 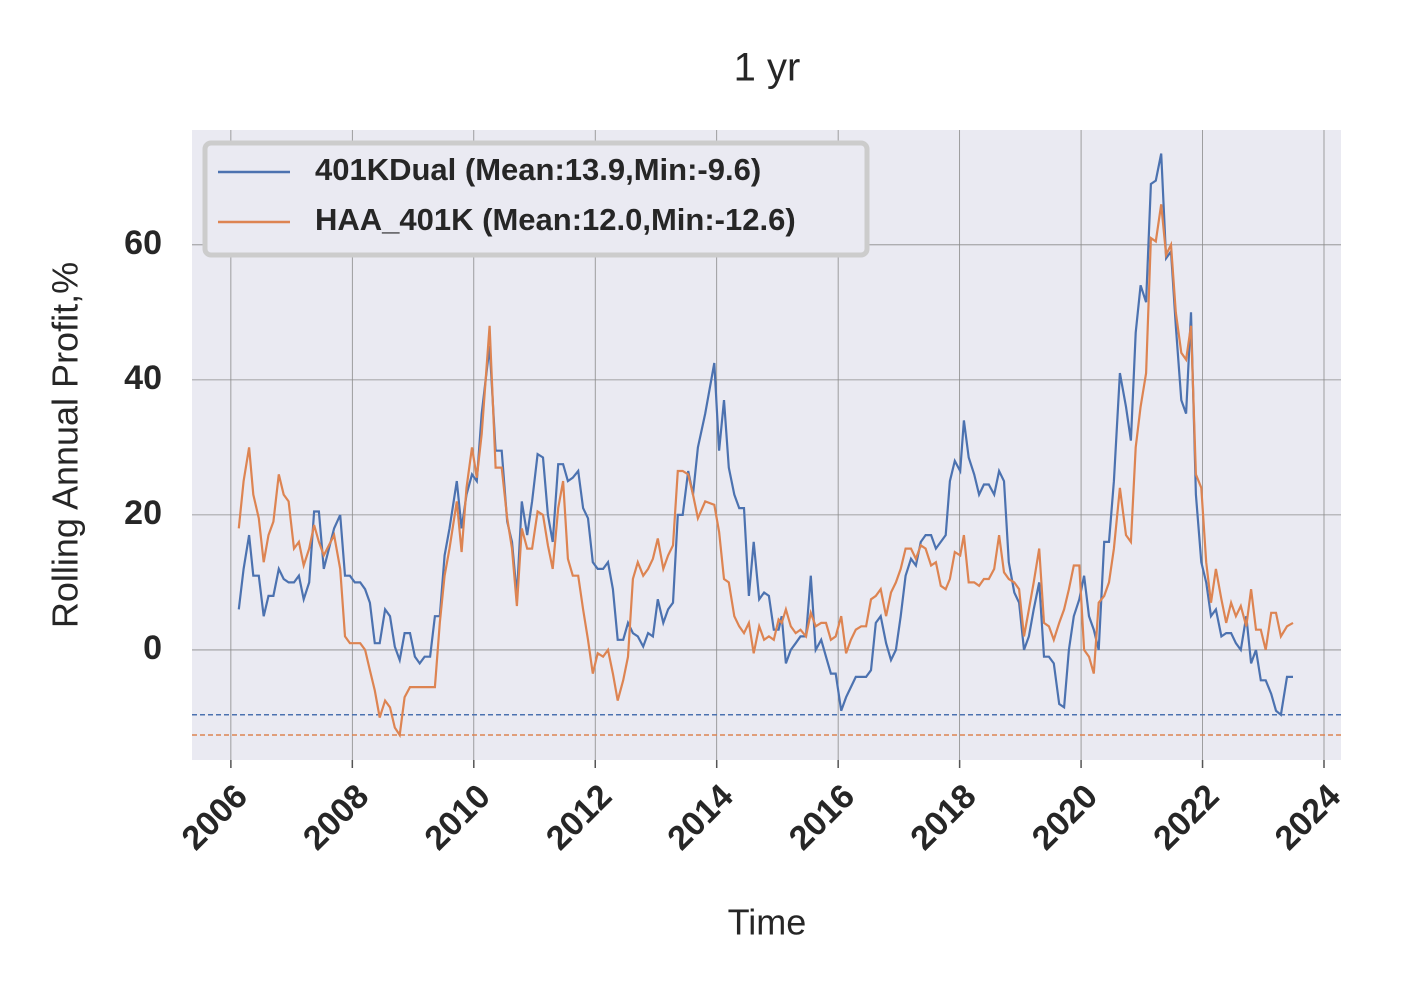 I want to click on y-axis-label: Rolling Annual Profit,%, so click(x=65, y=445).